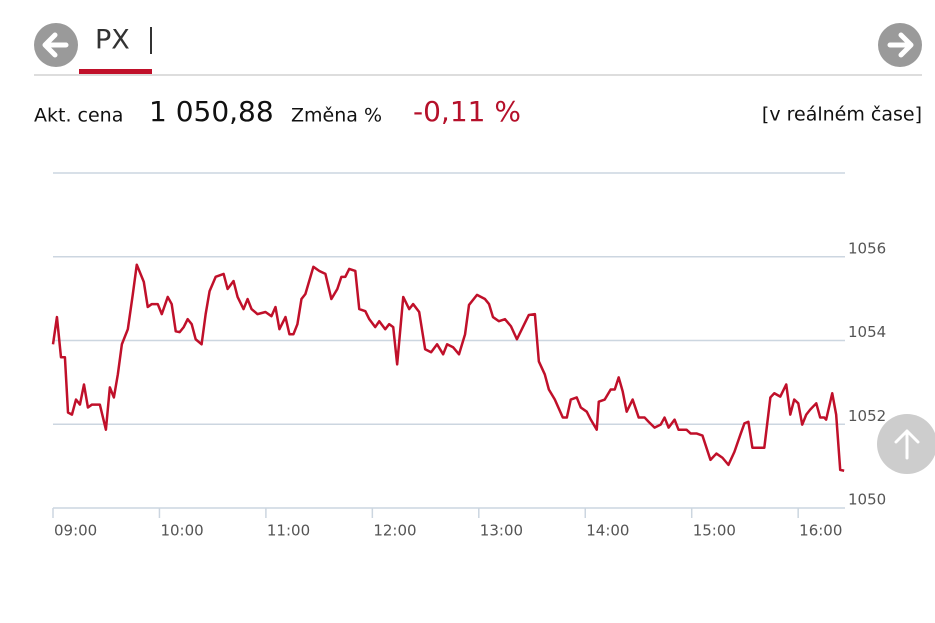  What do you see at coordinates (181, 531) in the screenshot?
I see `x-tick-label: 10:00` at bounding box center [181, 531].